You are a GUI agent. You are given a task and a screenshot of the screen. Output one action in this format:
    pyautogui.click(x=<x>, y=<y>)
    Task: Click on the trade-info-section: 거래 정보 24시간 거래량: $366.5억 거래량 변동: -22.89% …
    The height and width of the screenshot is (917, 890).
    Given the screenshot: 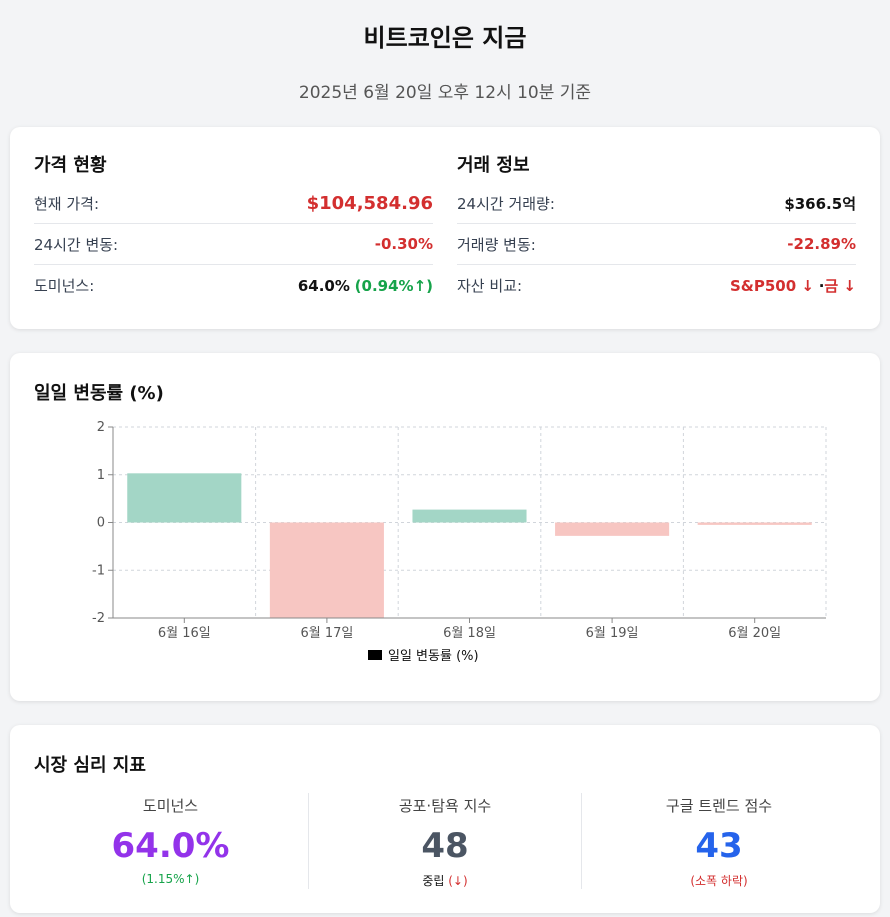 What is the action you would take?
    pyautogui.click(x=656, y=228)
    